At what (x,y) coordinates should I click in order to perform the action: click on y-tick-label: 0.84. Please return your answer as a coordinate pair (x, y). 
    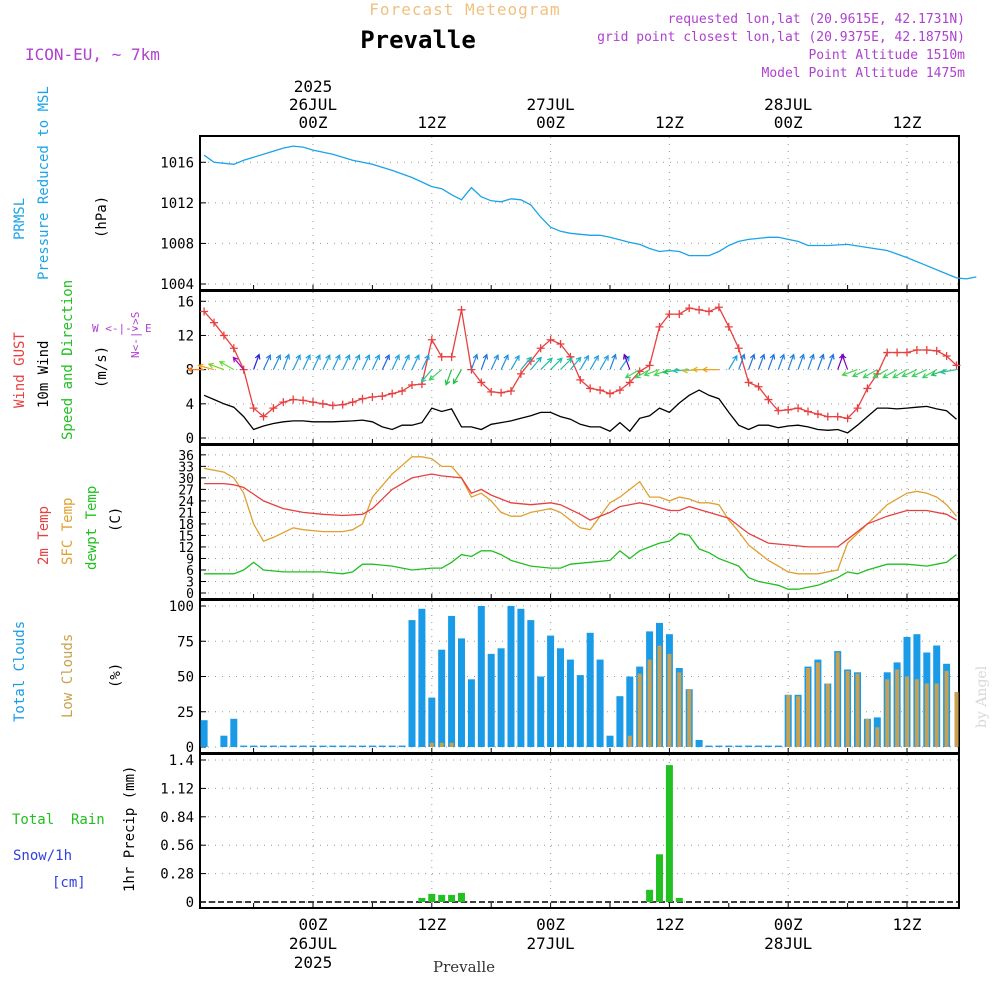
    Looking at the image, I should click on (177, 818).